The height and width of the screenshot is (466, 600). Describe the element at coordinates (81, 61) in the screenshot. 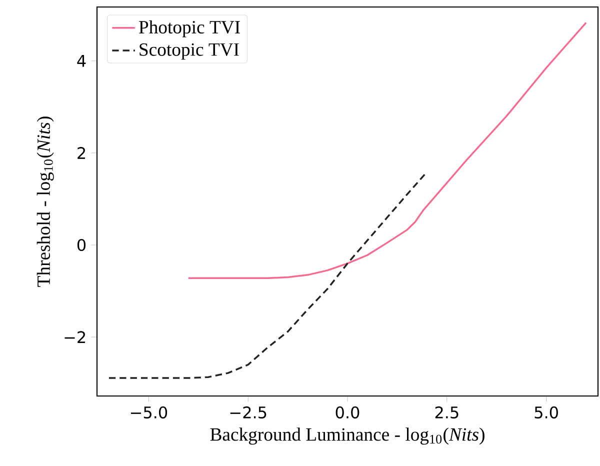

I see `y-tick-label: 4` at that location.